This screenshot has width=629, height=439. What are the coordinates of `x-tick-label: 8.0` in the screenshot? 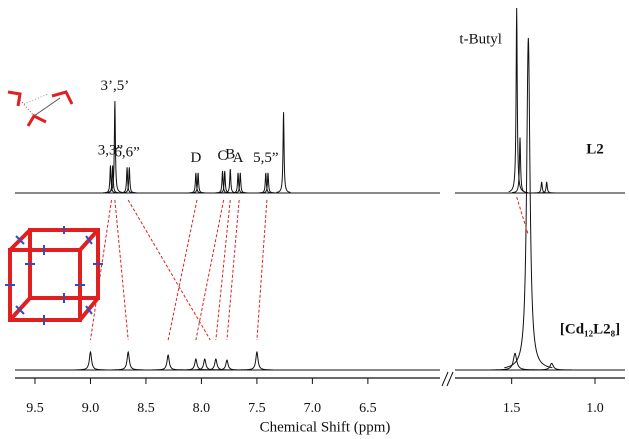 It's located at (202, 408).